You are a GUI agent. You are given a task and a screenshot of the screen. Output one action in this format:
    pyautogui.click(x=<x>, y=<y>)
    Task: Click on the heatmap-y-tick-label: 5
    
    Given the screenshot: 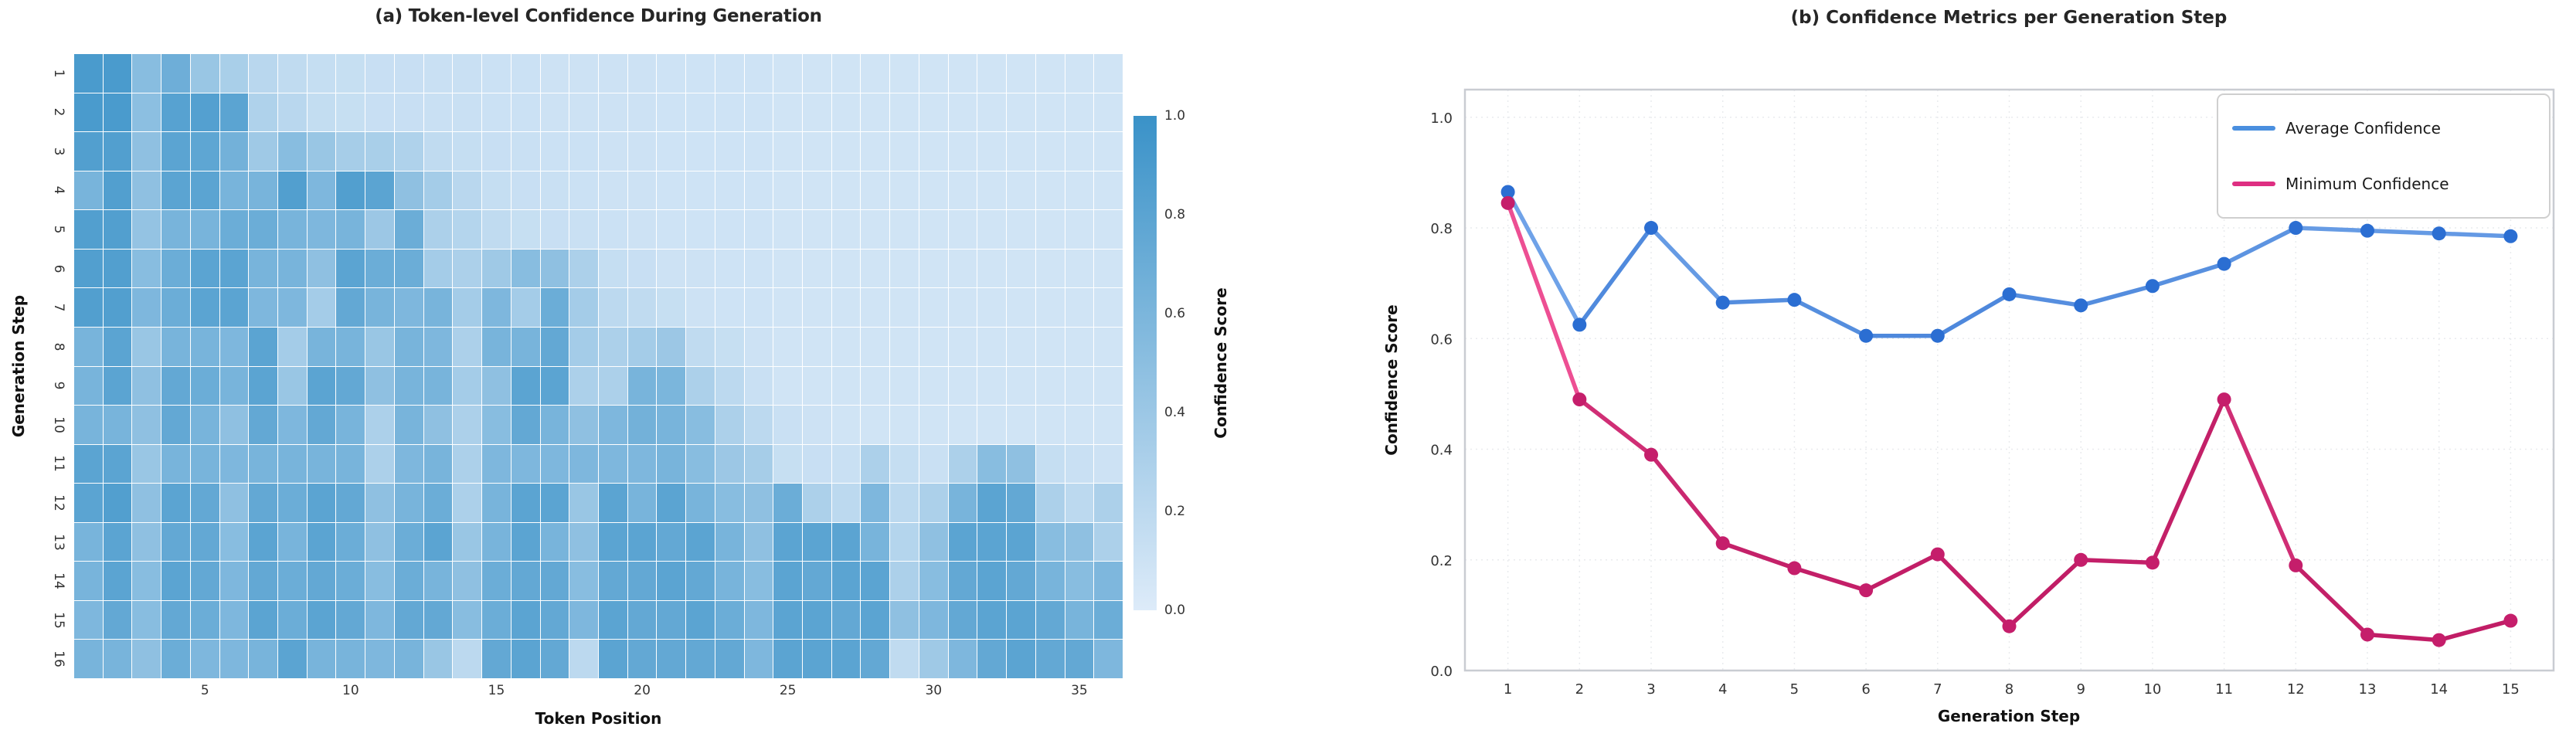 What is the action you would take?
    pyautogui.click(x=58, y=230)
    